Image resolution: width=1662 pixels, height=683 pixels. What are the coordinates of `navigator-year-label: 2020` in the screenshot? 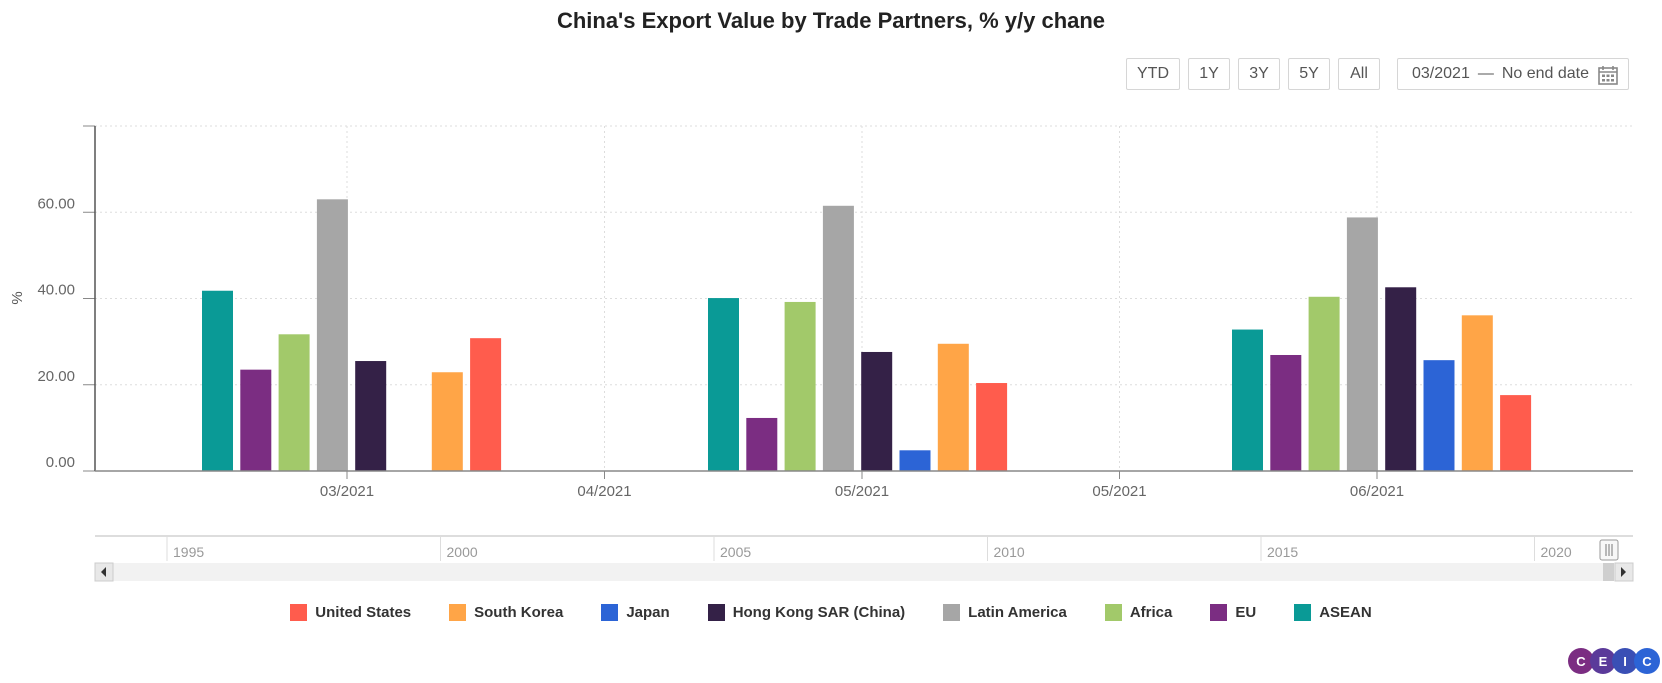 It's located at (1556, 552).